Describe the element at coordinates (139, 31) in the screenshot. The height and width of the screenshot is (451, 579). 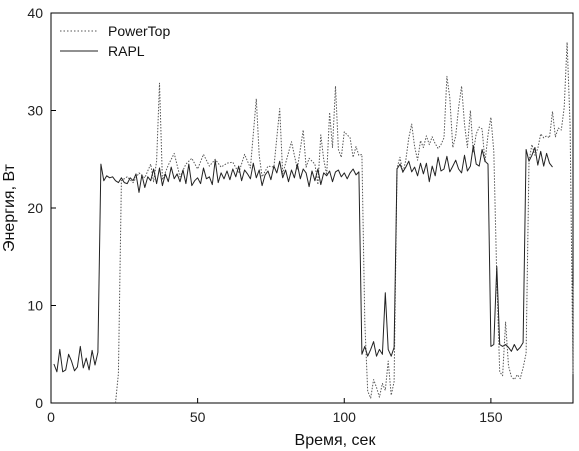
I see `legend-label-powertop: PowerTop` at that location.